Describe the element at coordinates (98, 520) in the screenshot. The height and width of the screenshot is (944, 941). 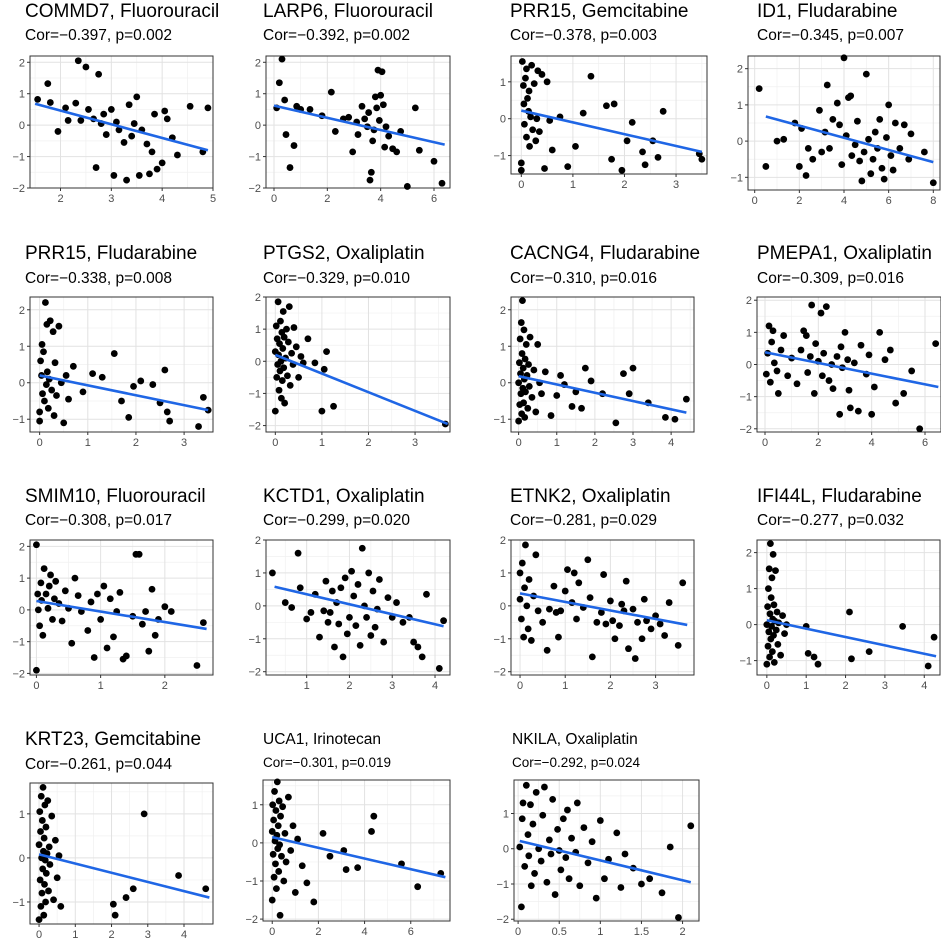
I see `panel-subtitle: Cor=−0.308, p=0.017` at that location.